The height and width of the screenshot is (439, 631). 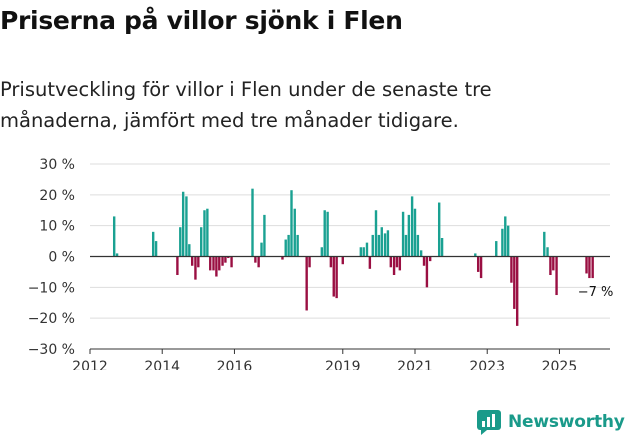 What do you see at coordinates (235, 364) in the screenshot?
I see `x-tick-label: 2016` at bounding box center [235, 364].